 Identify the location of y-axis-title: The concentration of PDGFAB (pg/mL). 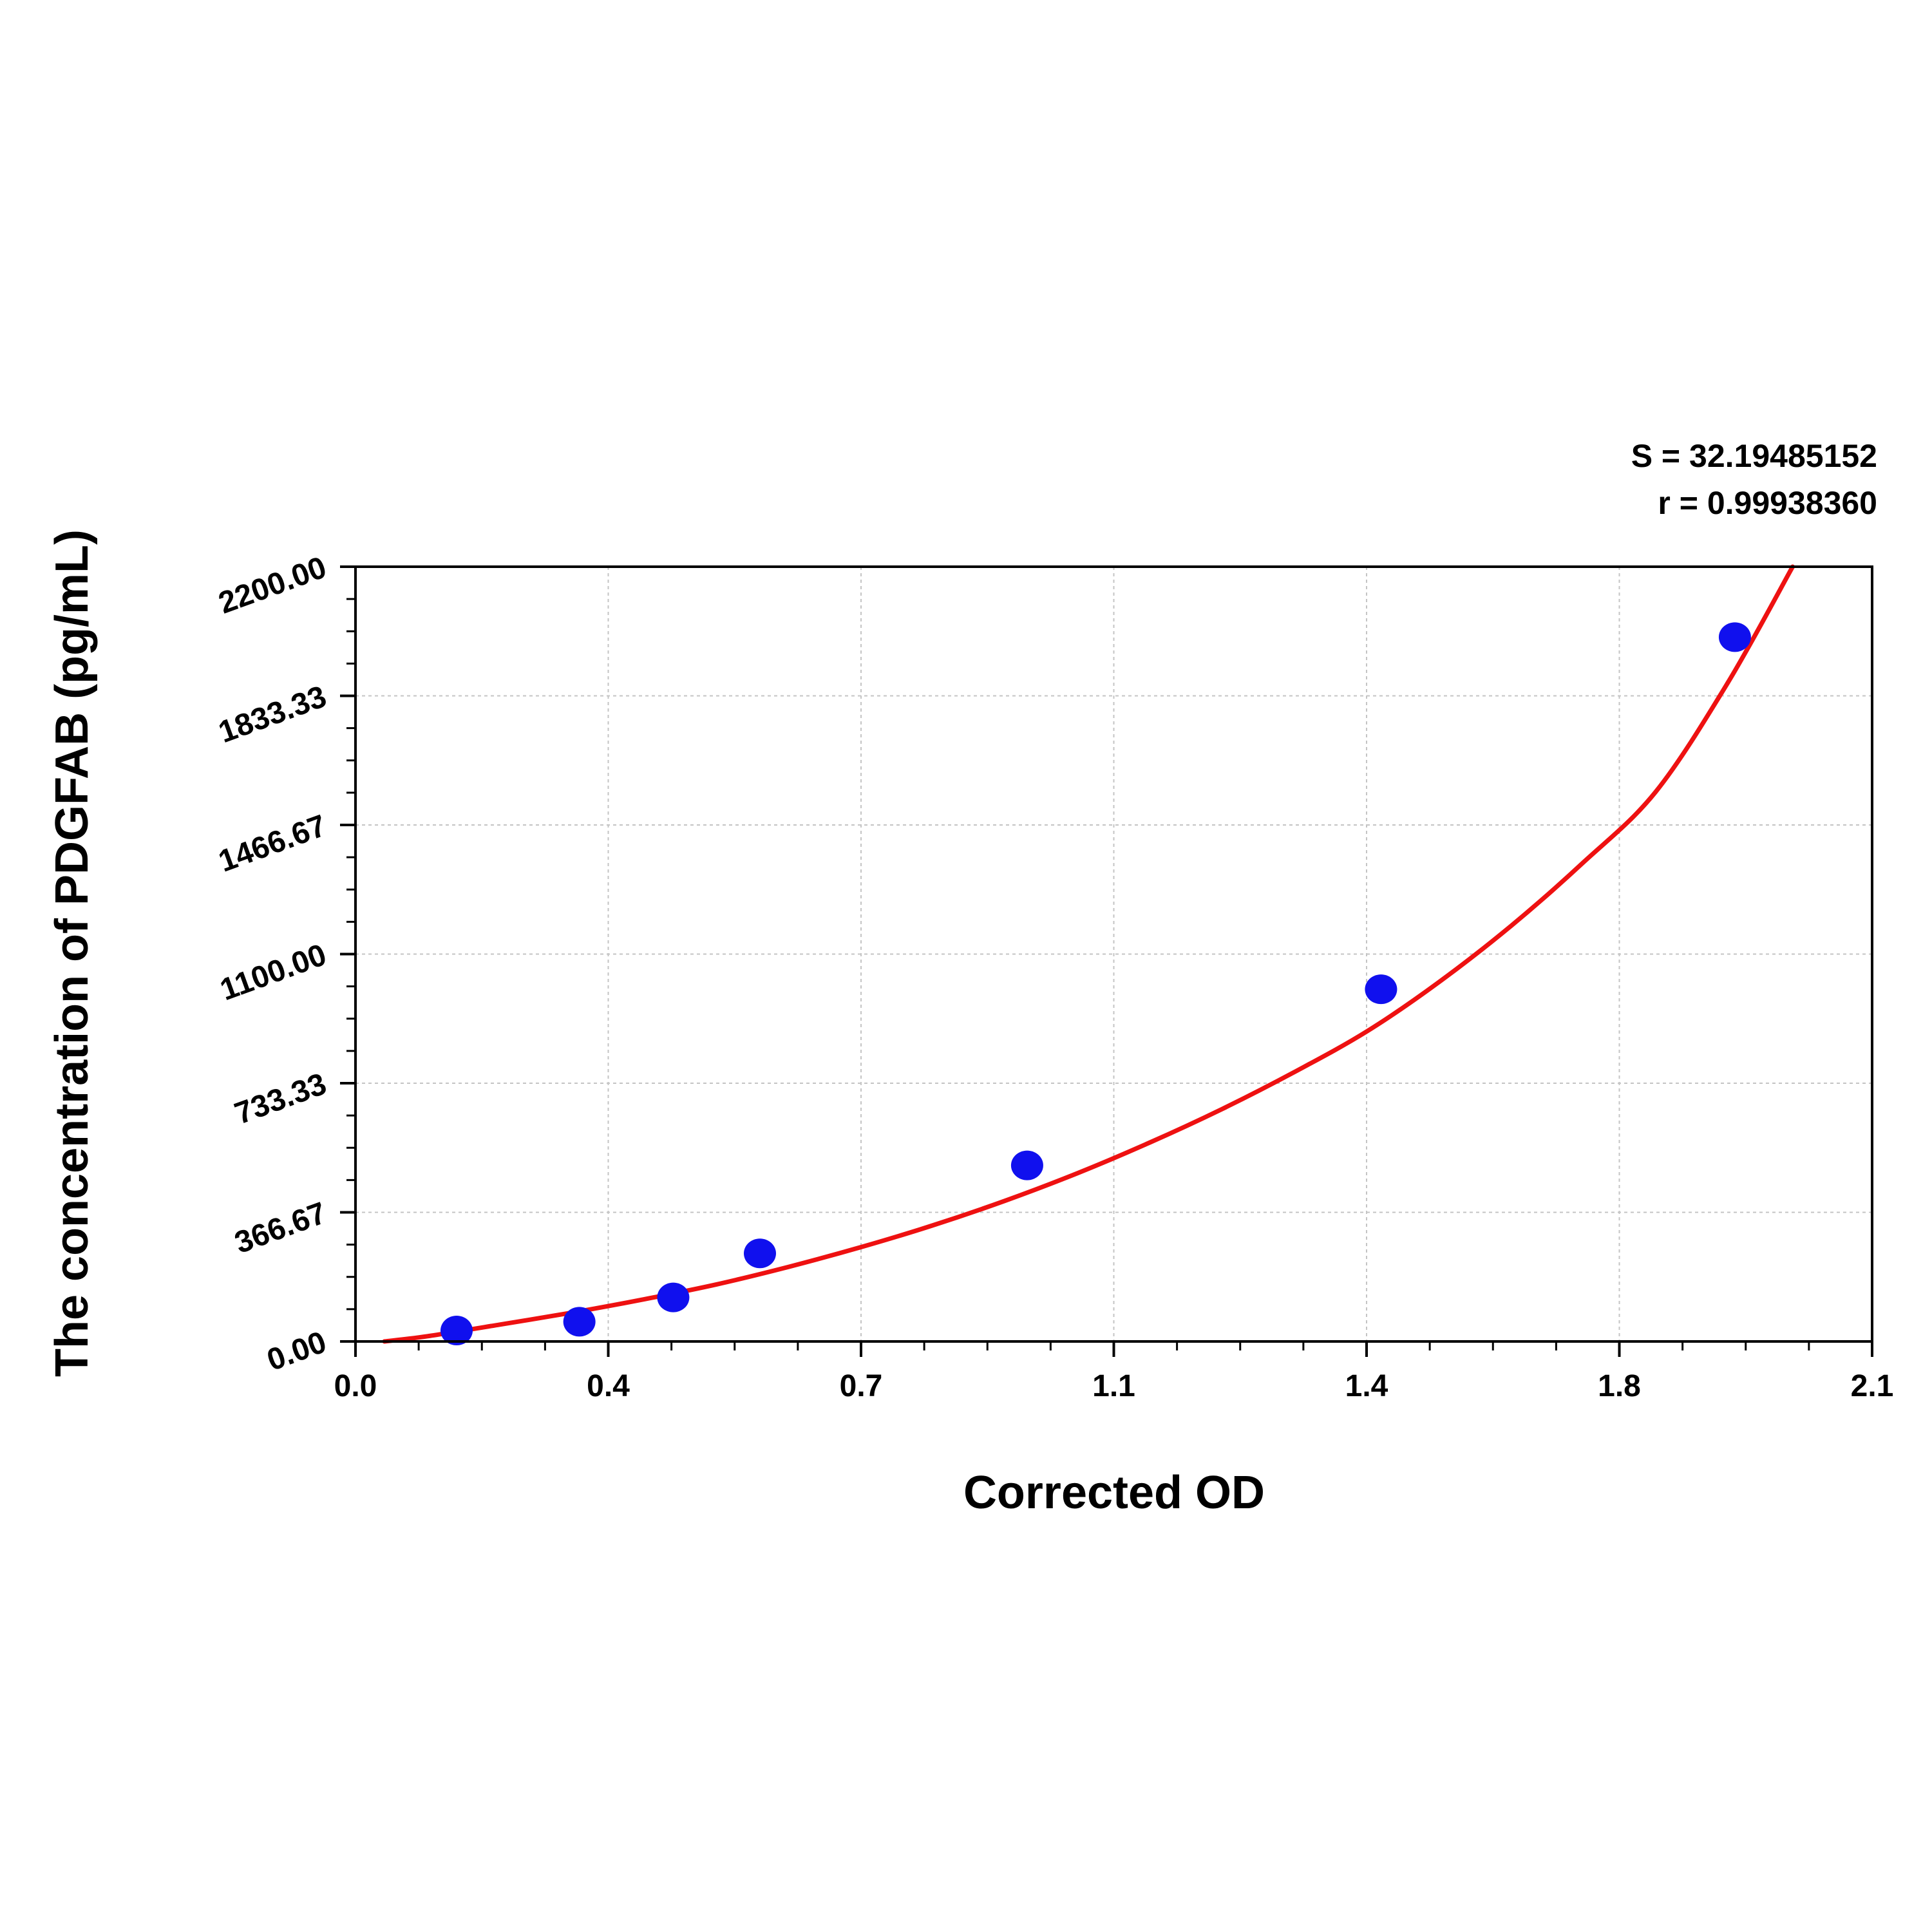
(72, 953).